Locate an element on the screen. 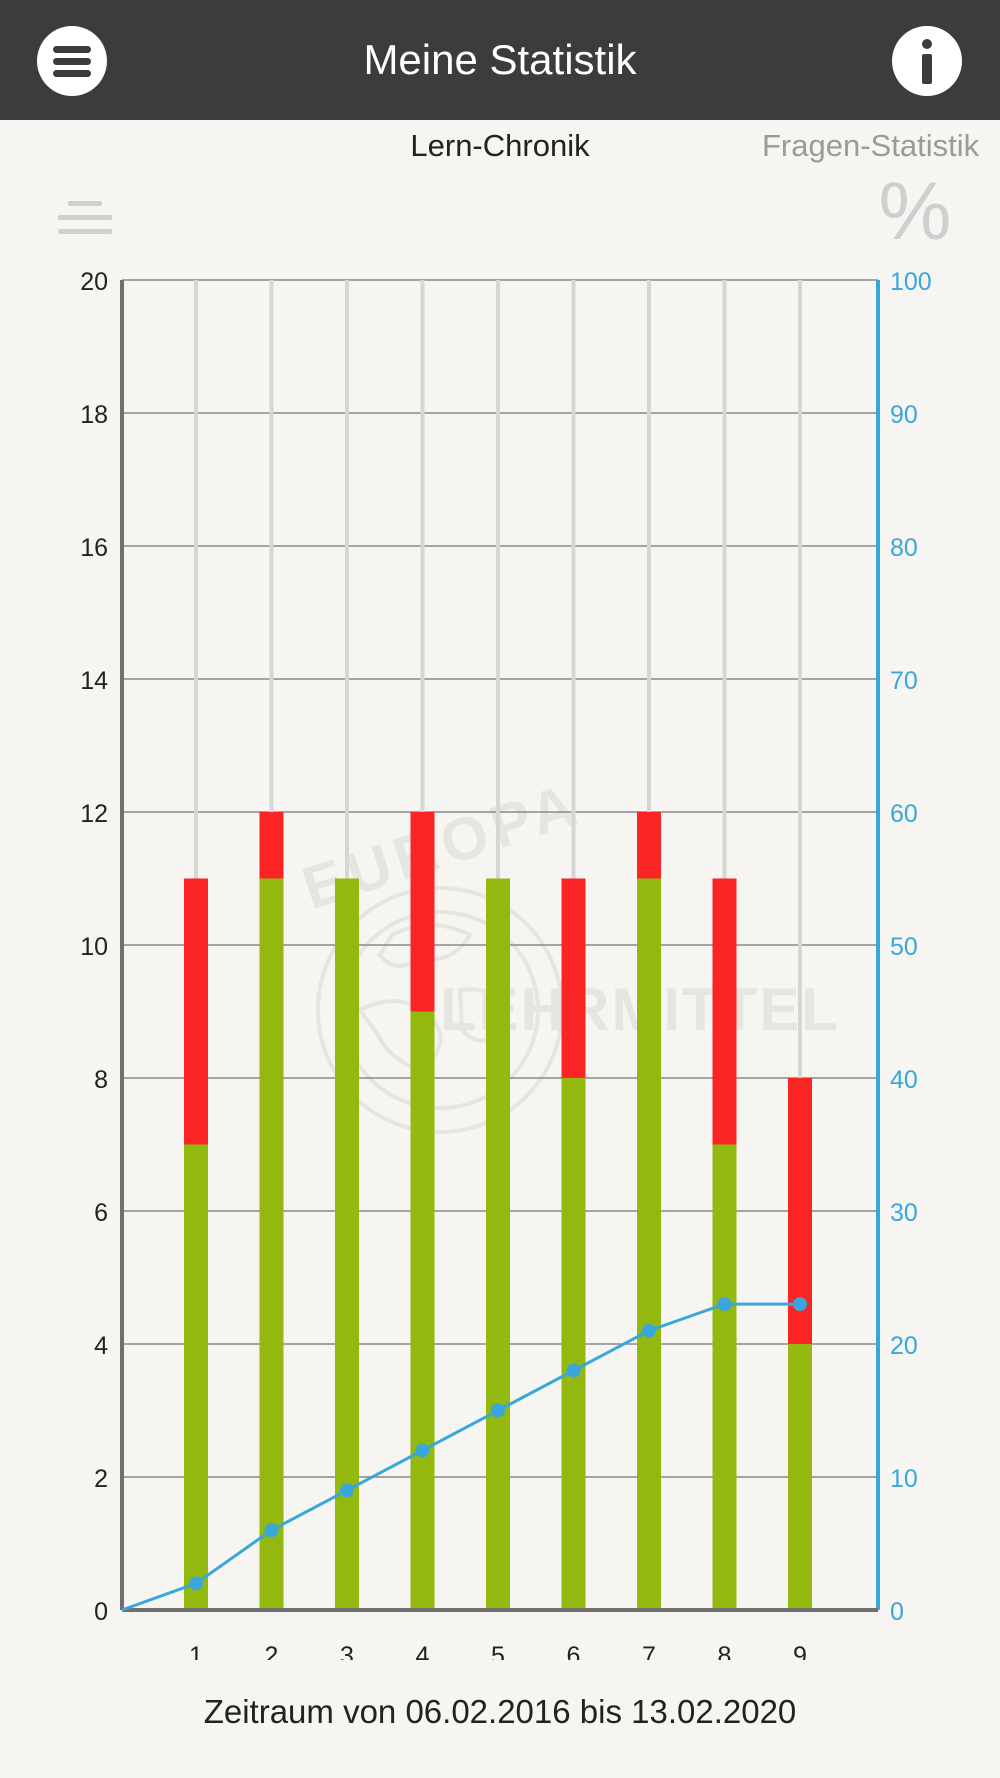 This screenshot has width=1000, height=1778. x-tick-label: 8 is located at coordinates (725, 1651).